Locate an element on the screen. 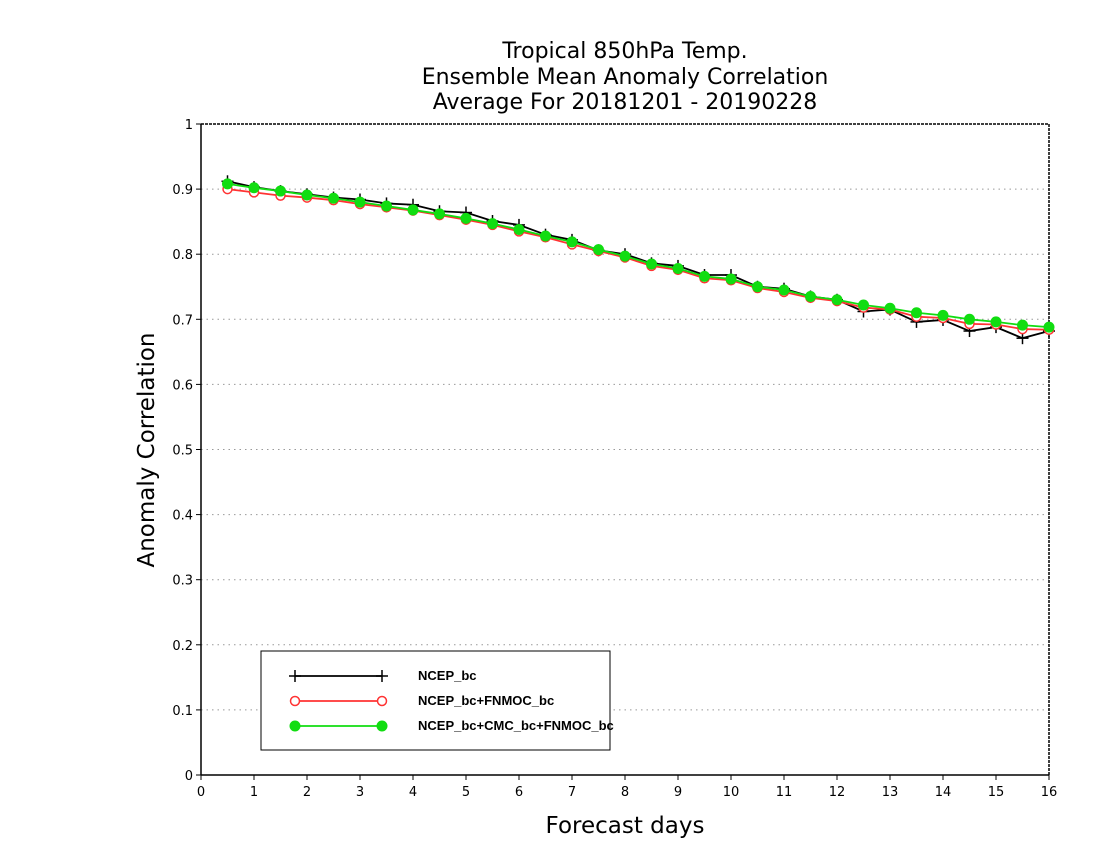  x-tick-label-9: 9 is located at coordinates (678, 792).